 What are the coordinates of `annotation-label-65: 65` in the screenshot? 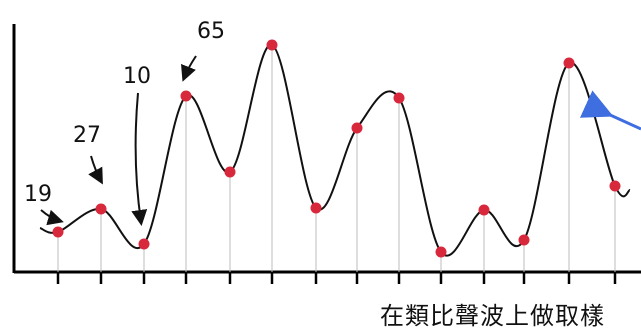 It's located at (211, 31).